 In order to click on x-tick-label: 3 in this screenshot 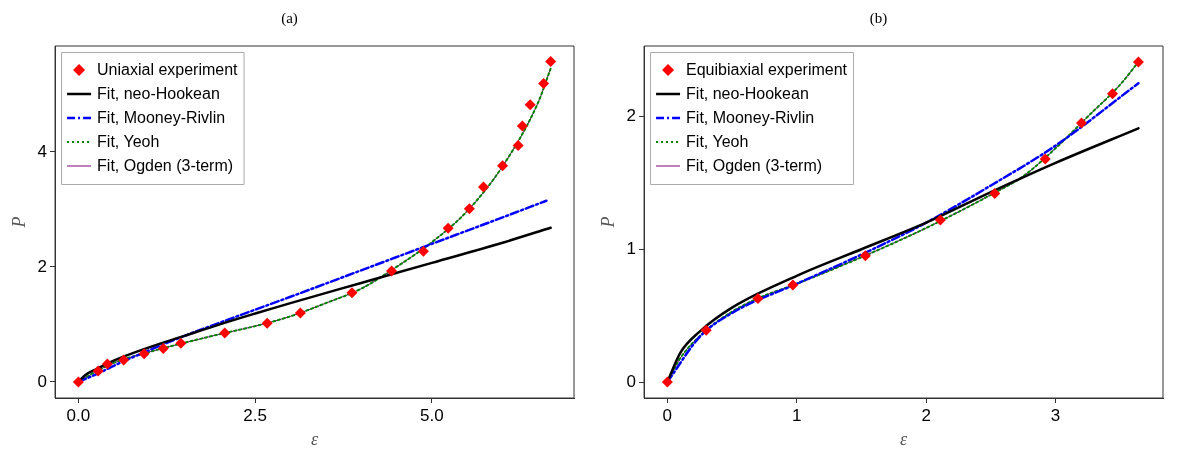, I will do `click(1055, 415)`.